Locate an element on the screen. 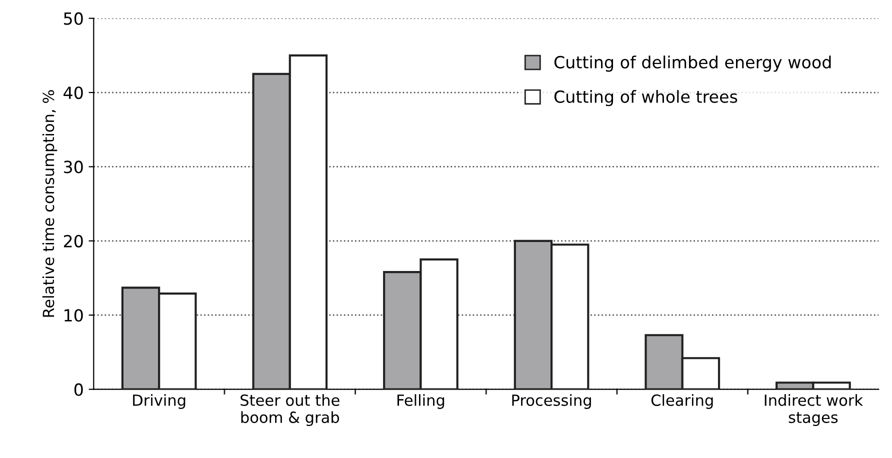  y-tick-label: 30 is located at coordinates (73, 167).